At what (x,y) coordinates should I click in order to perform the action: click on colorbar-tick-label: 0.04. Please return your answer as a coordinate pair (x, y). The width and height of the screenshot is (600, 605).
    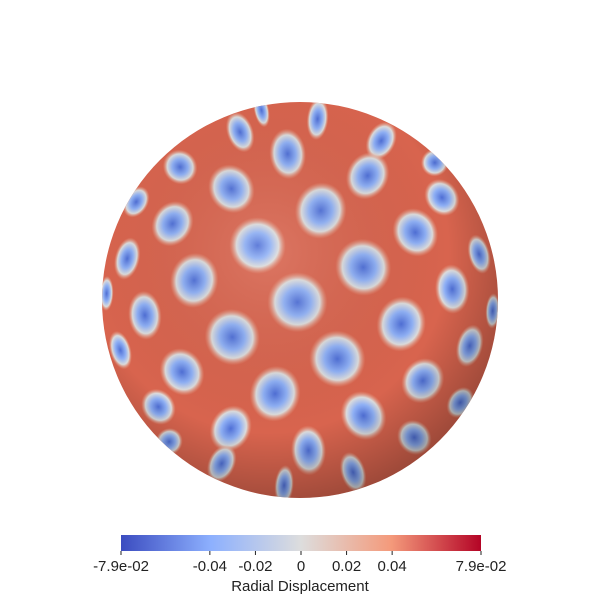
    Looking at the image, I should click on (392, 566).